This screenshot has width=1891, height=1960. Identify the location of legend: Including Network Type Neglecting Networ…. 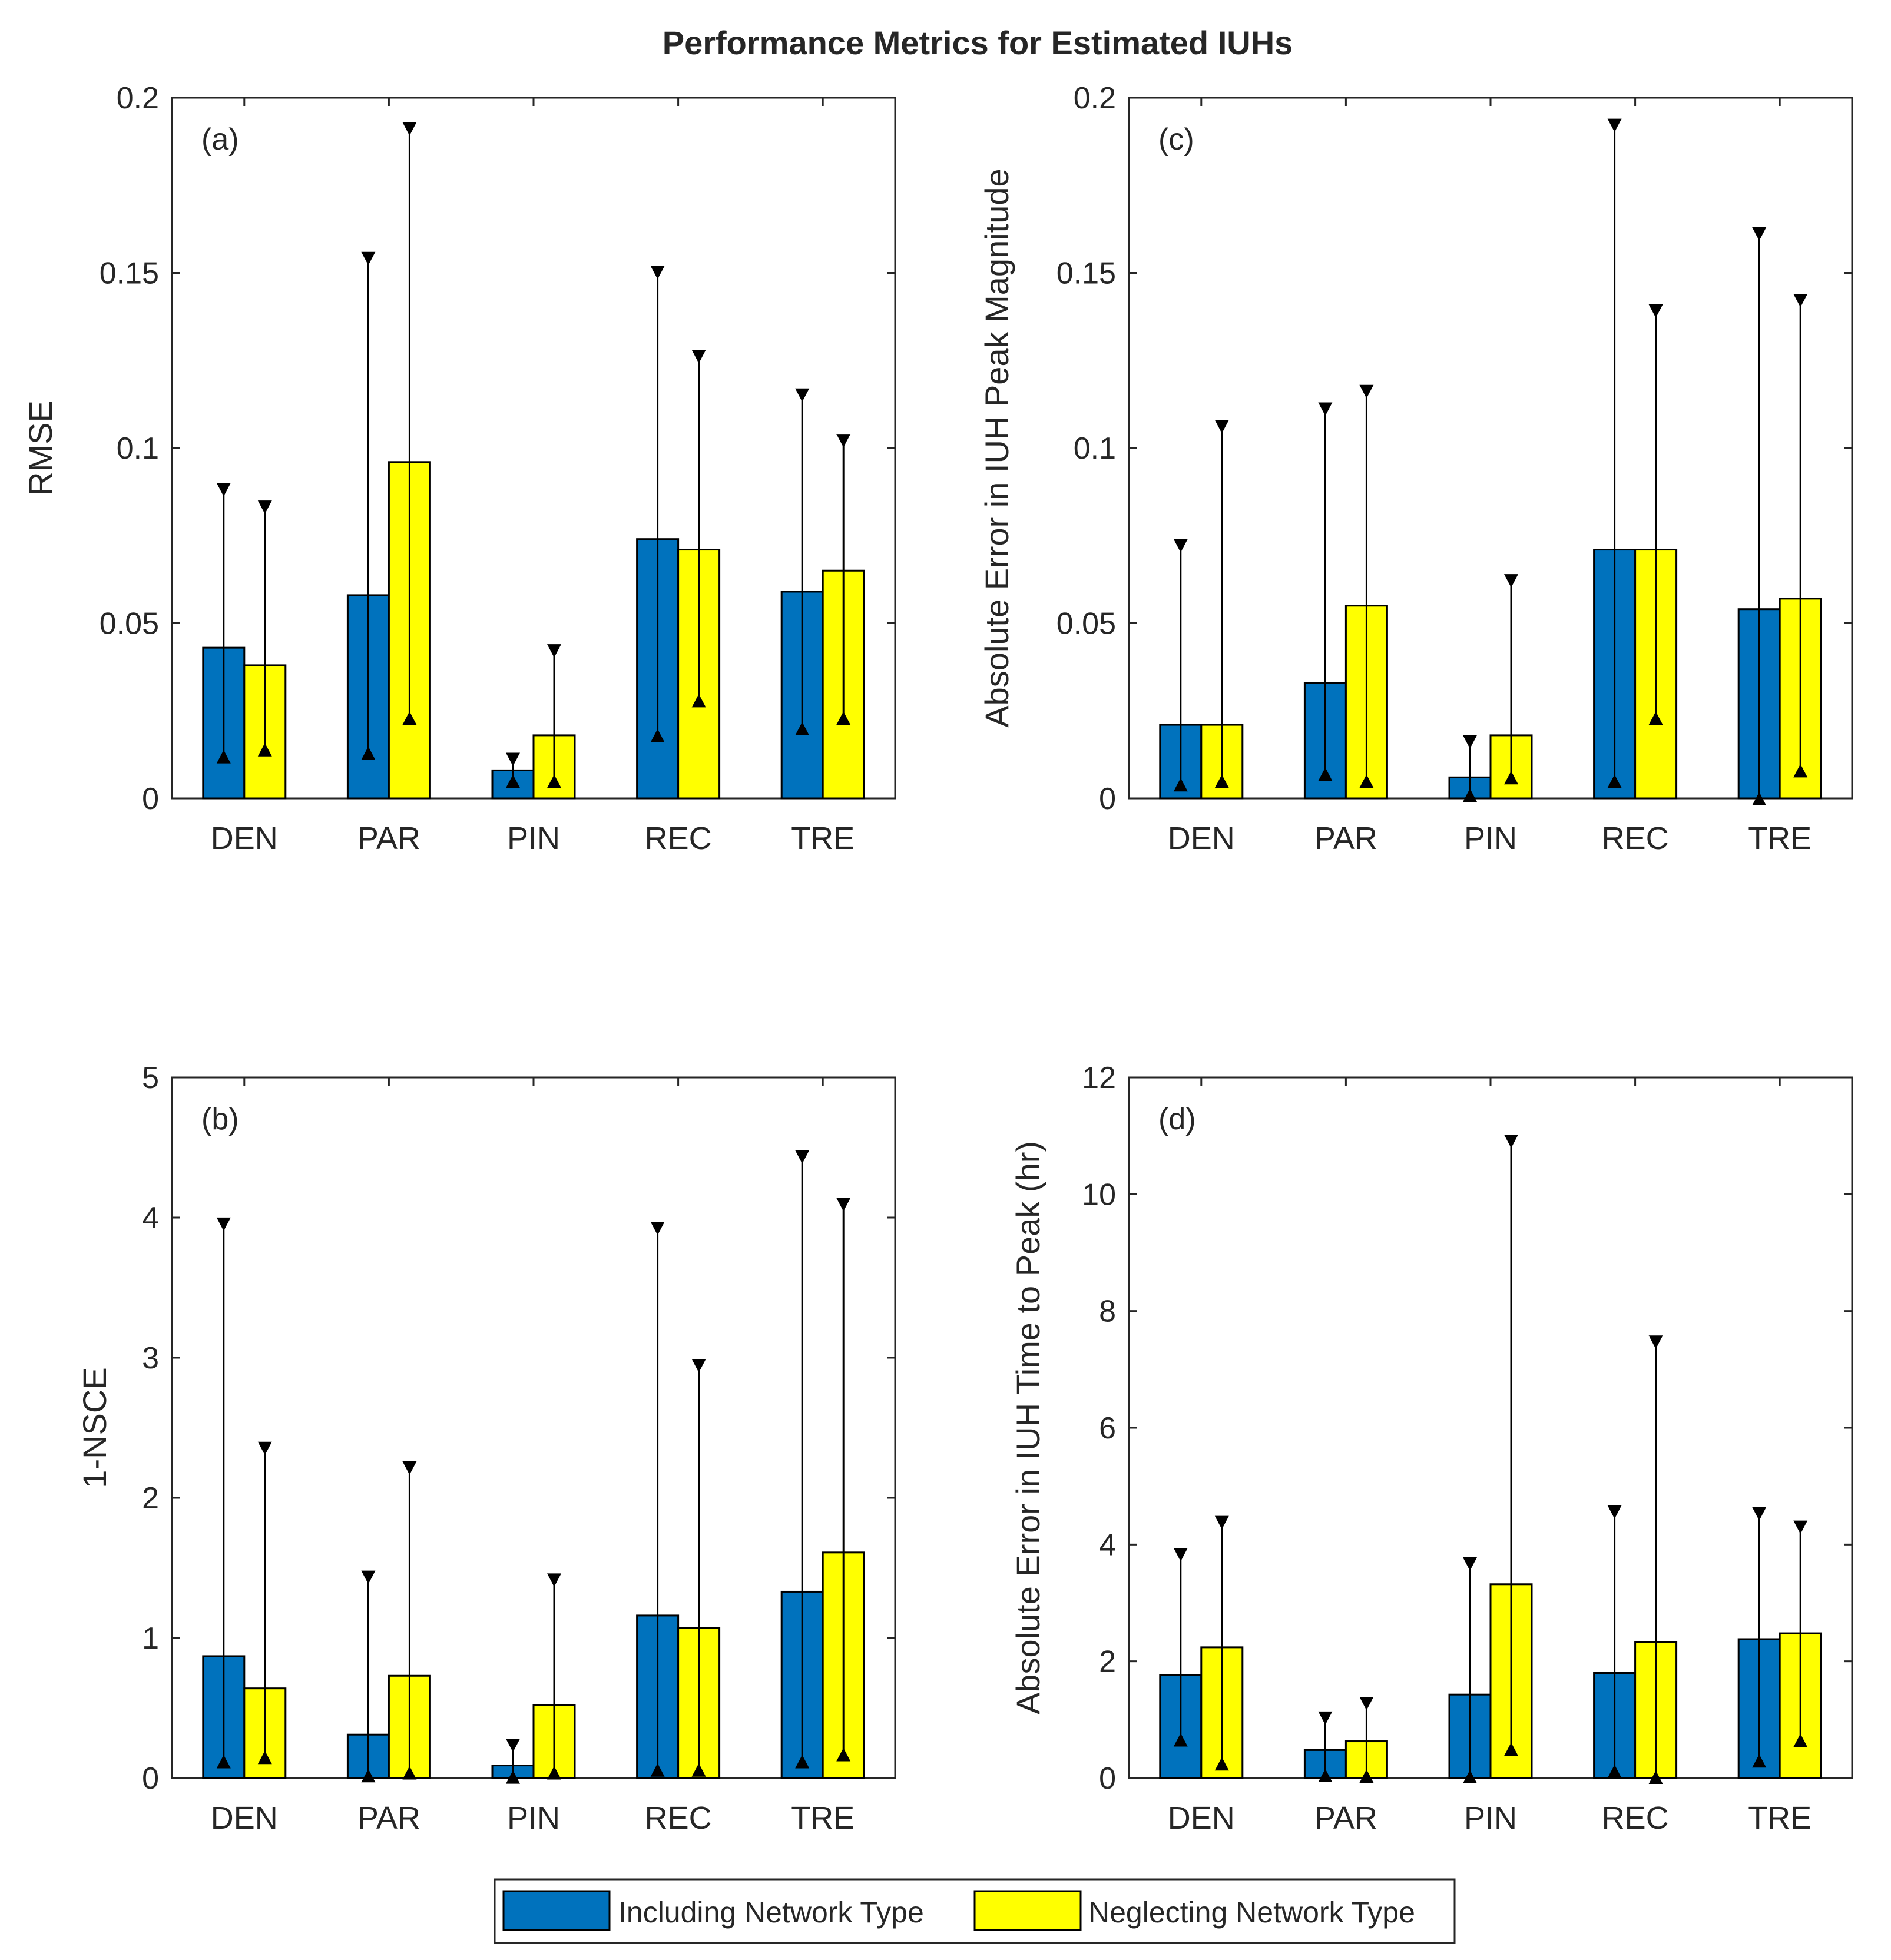
(975, 1911).